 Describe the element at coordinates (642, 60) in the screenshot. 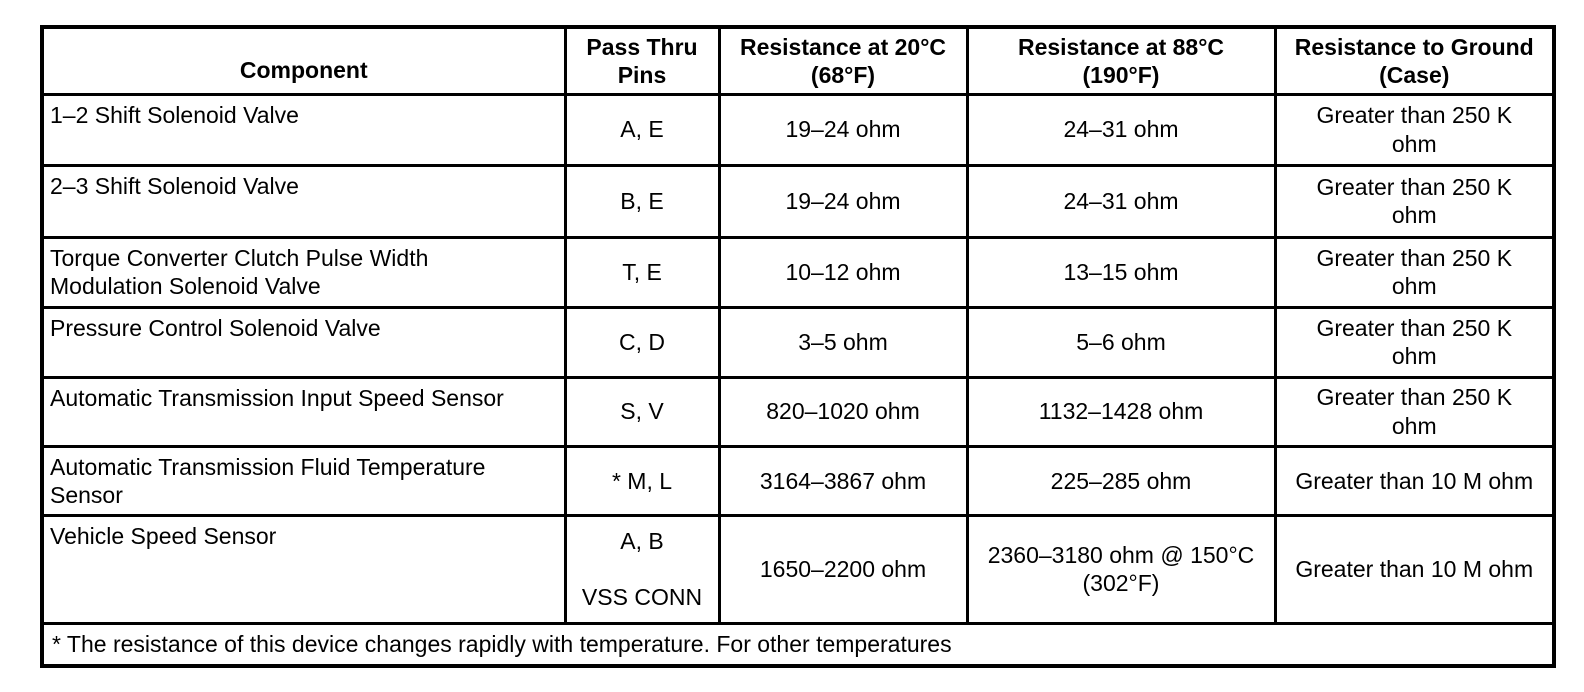

I see `column-header-pass-thru-pins: Pass Thru Pins` at that location.